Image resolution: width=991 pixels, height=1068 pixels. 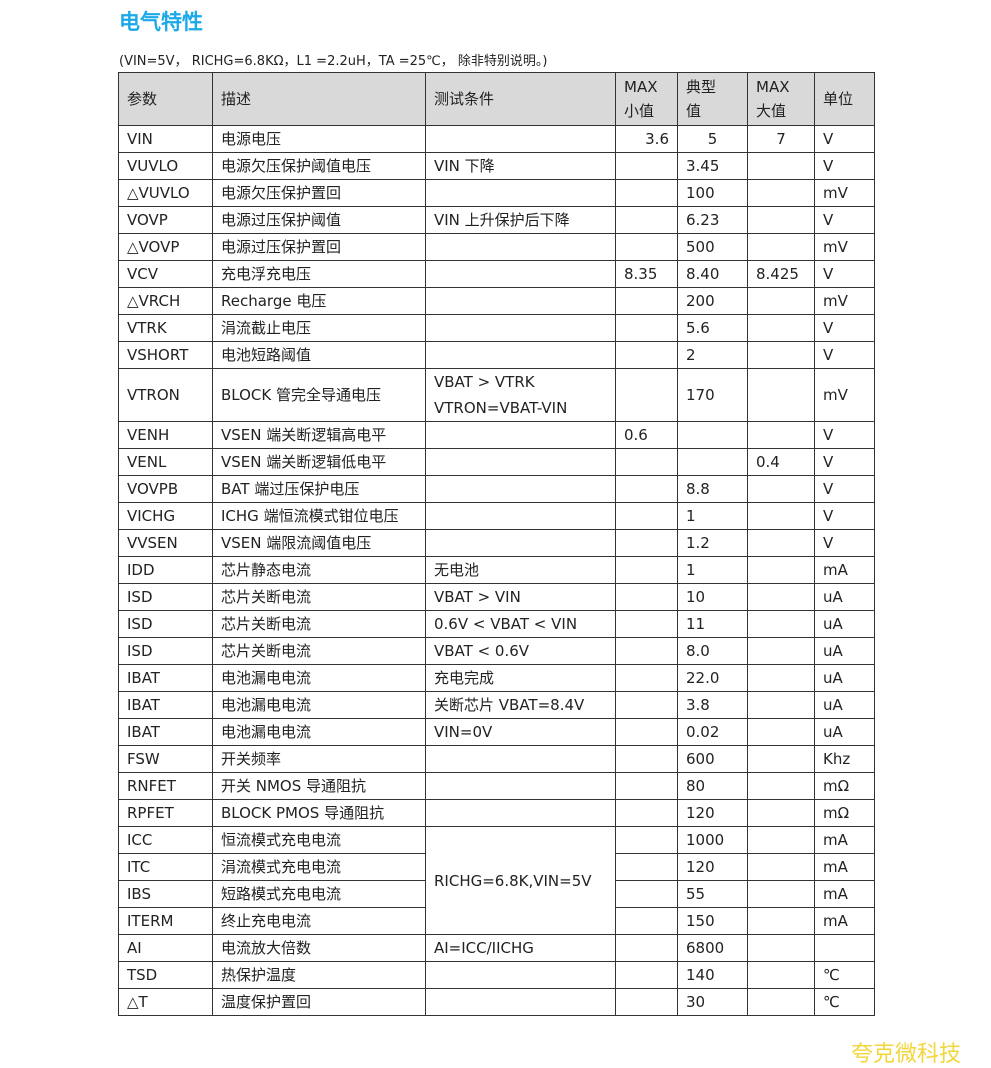 What do you see at coordinates (319, 948) in the screenshot?
I see `cell-description: 电流放大倍数` at bounding box center [319, 948].